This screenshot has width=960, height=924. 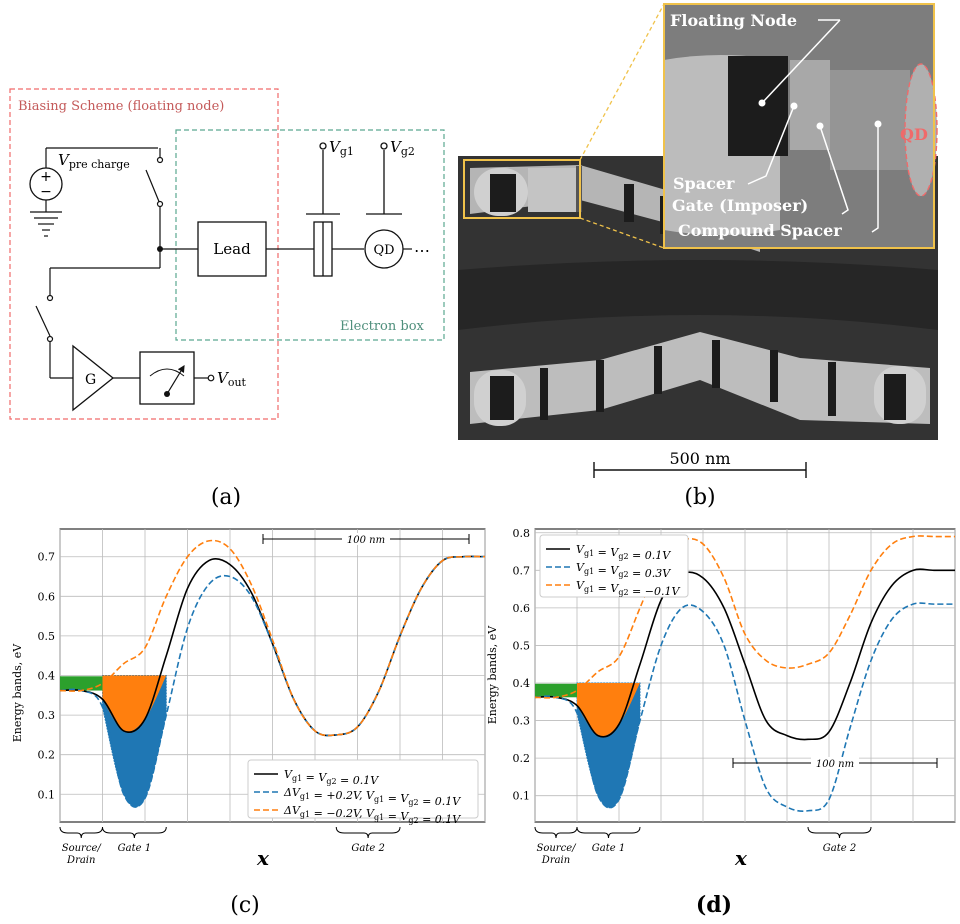 I want to click on zoom-region-box, so click(x=522, y=189).